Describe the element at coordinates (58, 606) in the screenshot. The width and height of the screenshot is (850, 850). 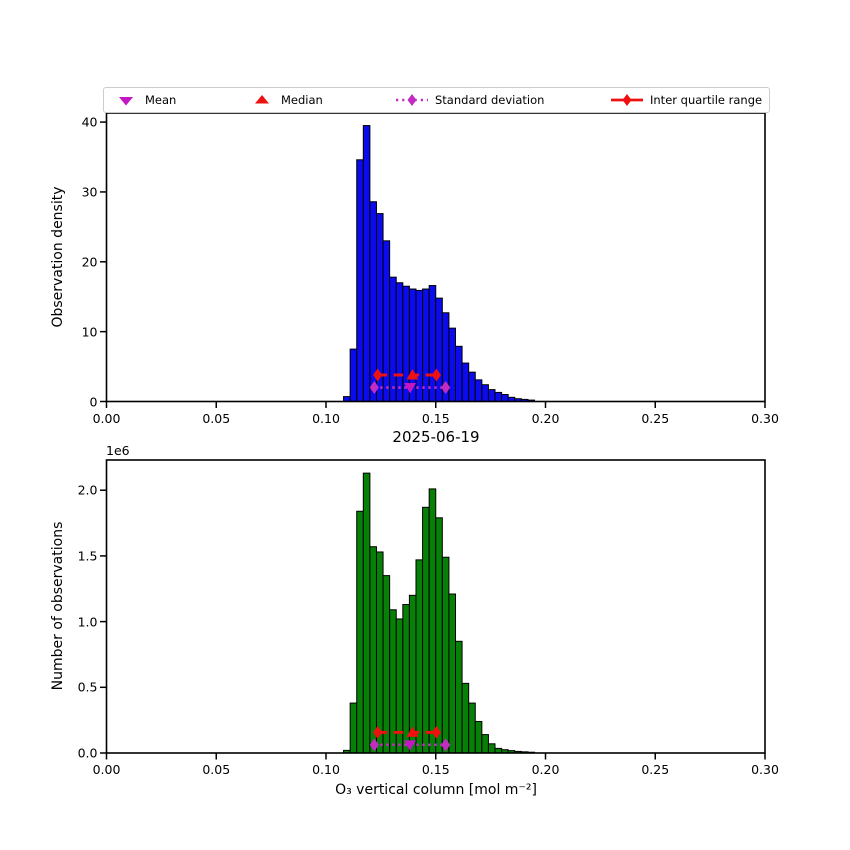
I see `bottom-y-axis-label: Number of observations` at that location.